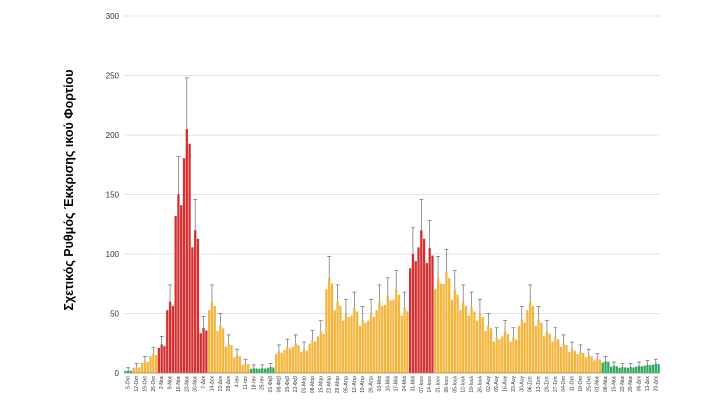 Image resolution: width=720 pixels, height=405 pixels. What do you see at coordinates (556, 383) in the screenshot?
I see `x-tick-label: 27-Σεπ` at bounding box center [556, 383].